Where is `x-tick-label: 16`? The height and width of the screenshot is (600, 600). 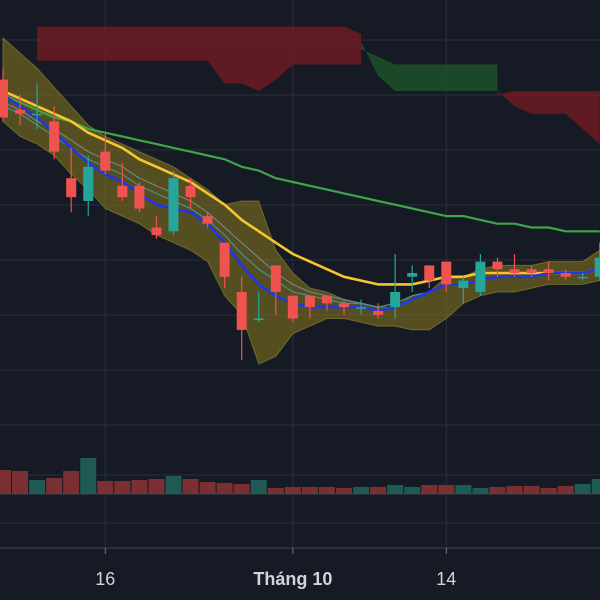 x-tick-label: 16 is located at coordinates (105, 579).